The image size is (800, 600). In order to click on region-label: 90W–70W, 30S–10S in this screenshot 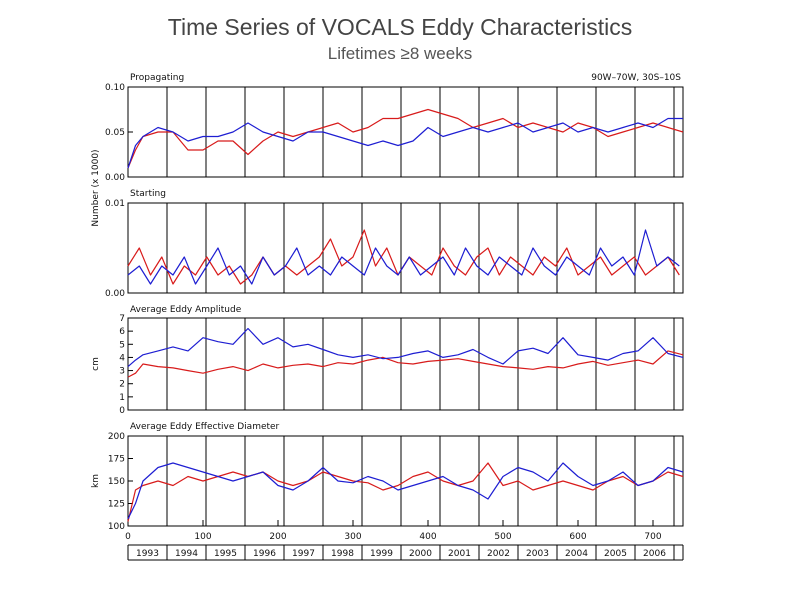, I will do `click(636, 78)`.